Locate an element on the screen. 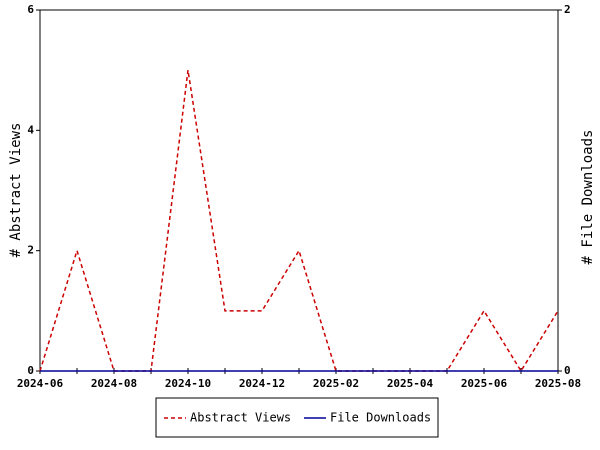 This screenshot has height=450, width=600. x-tick-label: 2025-04 is located at coordinates (410, 383).